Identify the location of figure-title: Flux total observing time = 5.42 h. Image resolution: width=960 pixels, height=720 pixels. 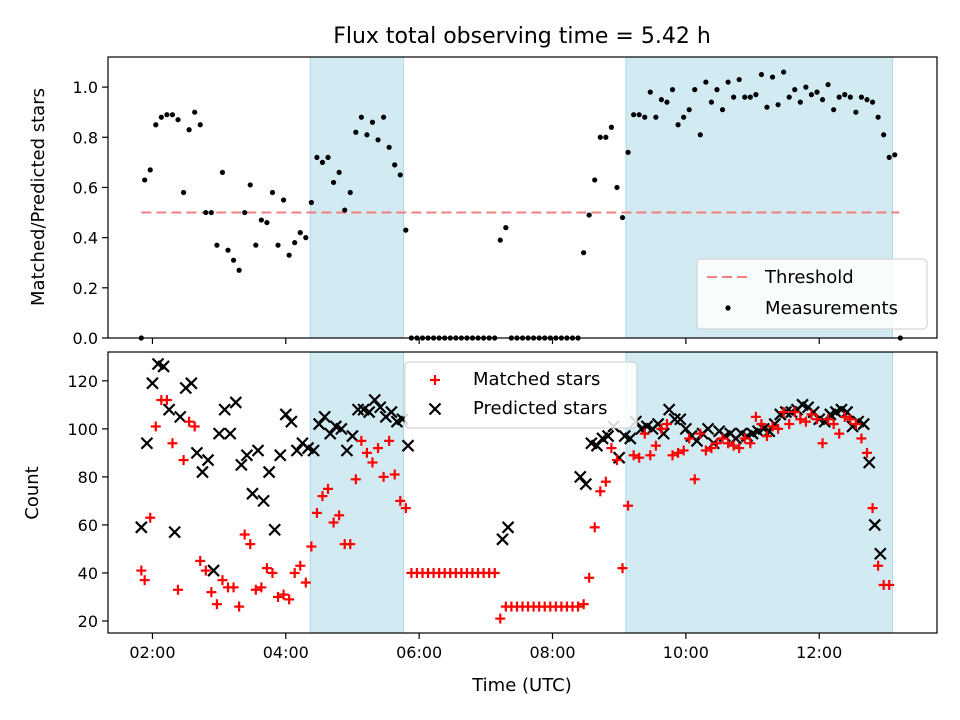
(522, 36).